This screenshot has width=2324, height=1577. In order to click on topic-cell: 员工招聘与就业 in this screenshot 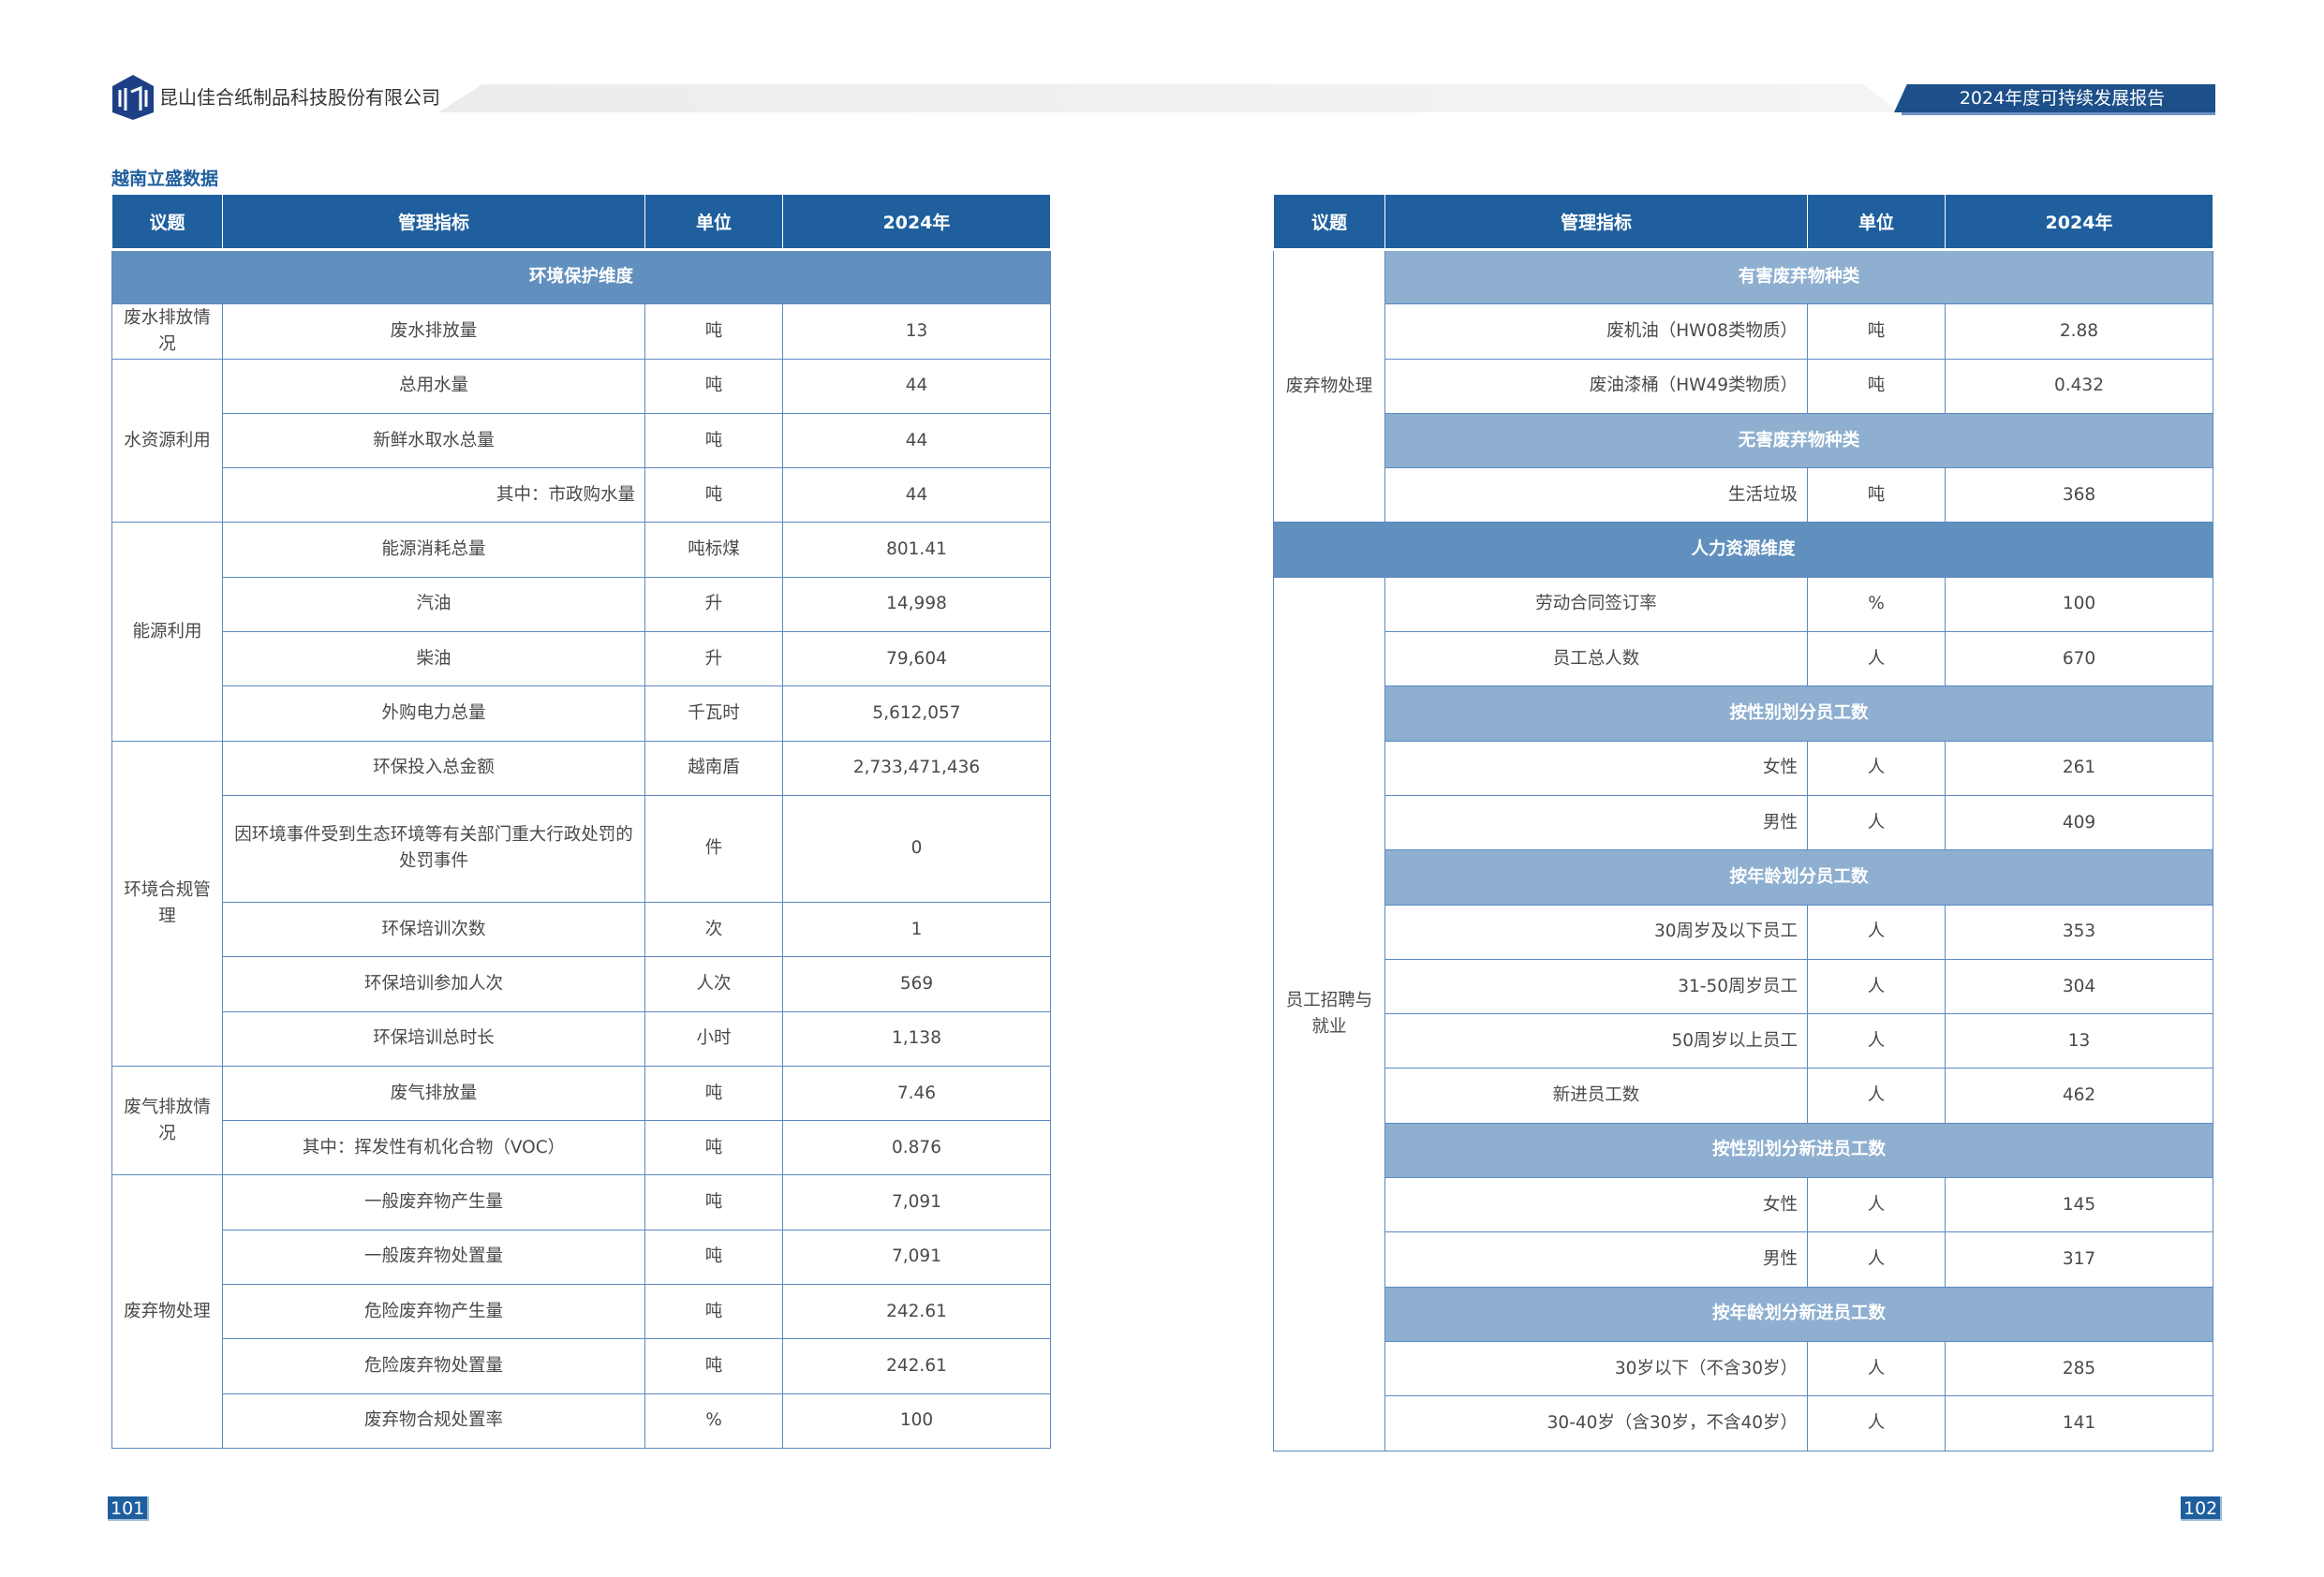, I will do `click(1329, 1014)`.